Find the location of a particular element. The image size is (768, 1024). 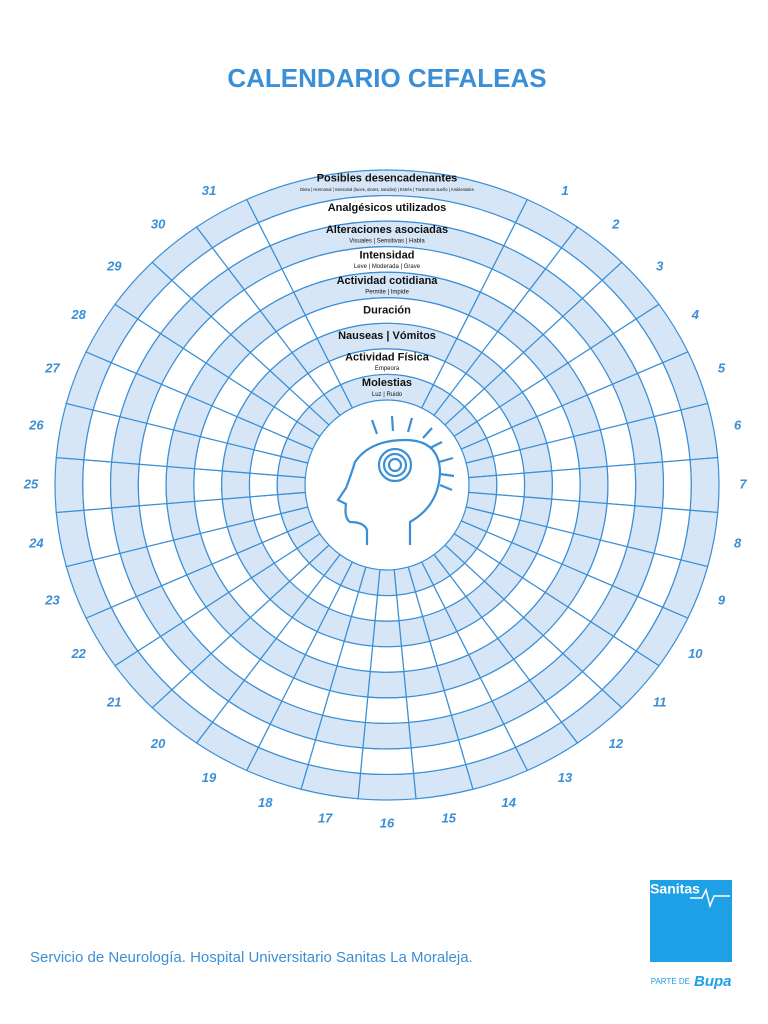

day-number: 14 is located at coordinates (509, 802).